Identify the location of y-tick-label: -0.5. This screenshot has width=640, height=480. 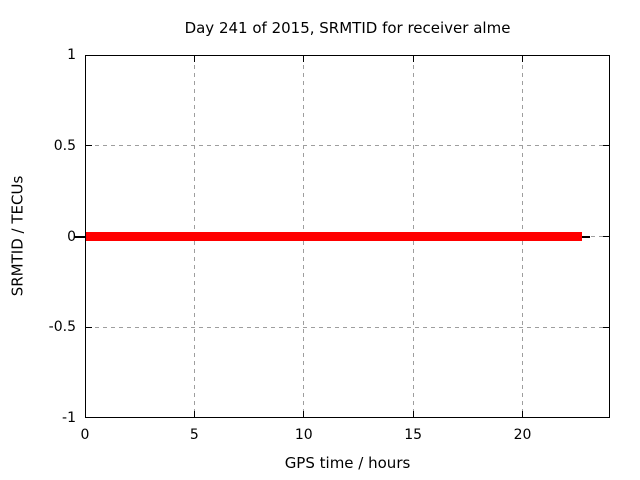
(62, 327).